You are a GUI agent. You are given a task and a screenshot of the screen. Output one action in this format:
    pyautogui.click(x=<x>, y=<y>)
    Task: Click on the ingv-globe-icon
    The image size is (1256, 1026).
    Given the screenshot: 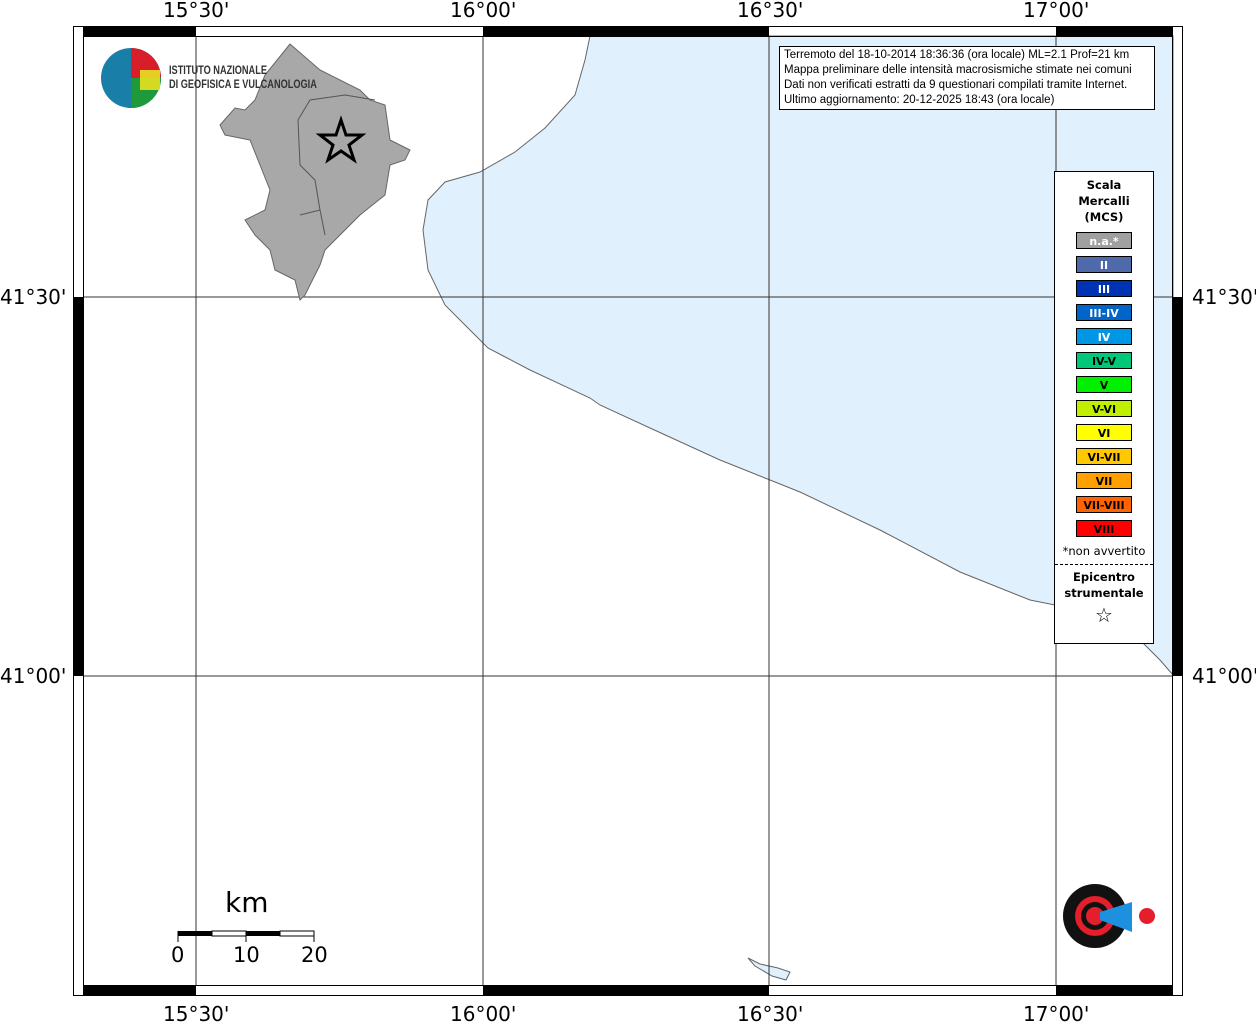 What is the action you would take?
    pyautogui.click(x=131, y=78)
    